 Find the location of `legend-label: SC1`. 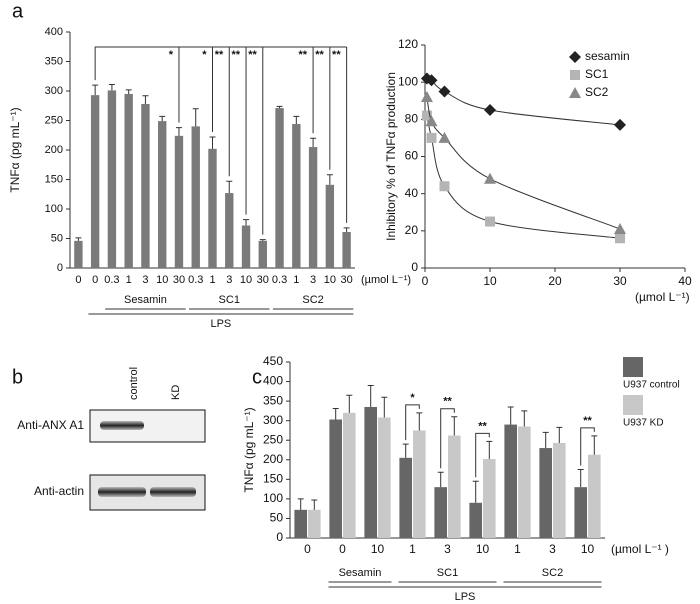

legend-label: SC1 is located at coordinates (597, 74).